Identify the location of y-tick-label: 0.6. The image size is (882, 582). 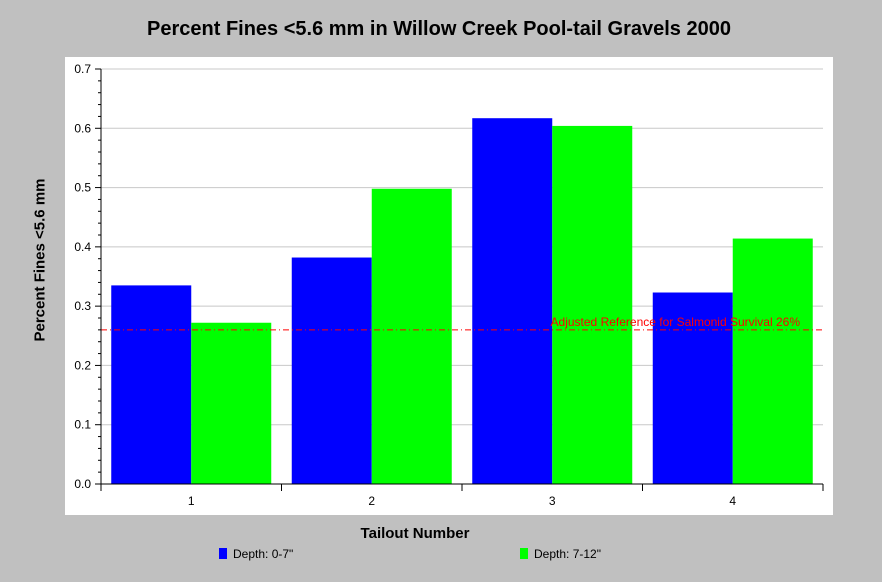
(82, 128).